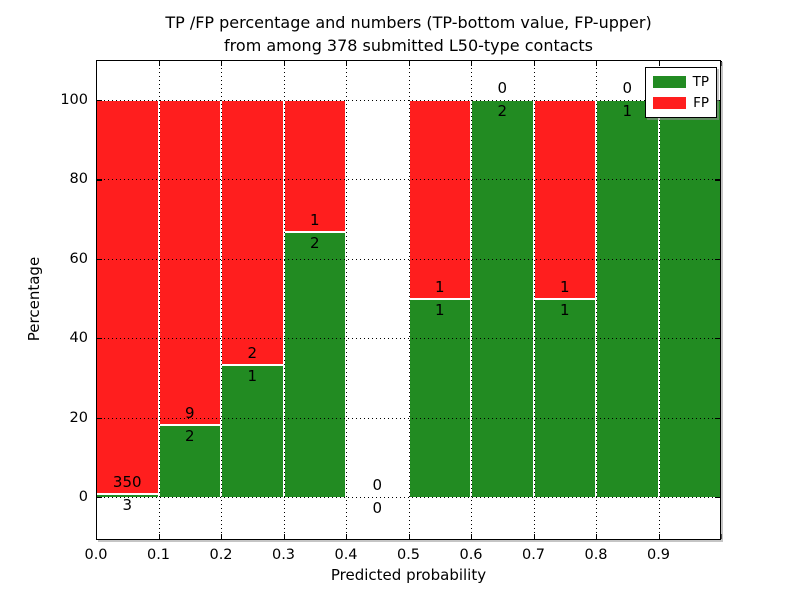 The image size is (800, 600). What do you see at coordinates (127, 504) in the screenshot?
I see `tp-count-label: 3` at bounding box center [127, 504].